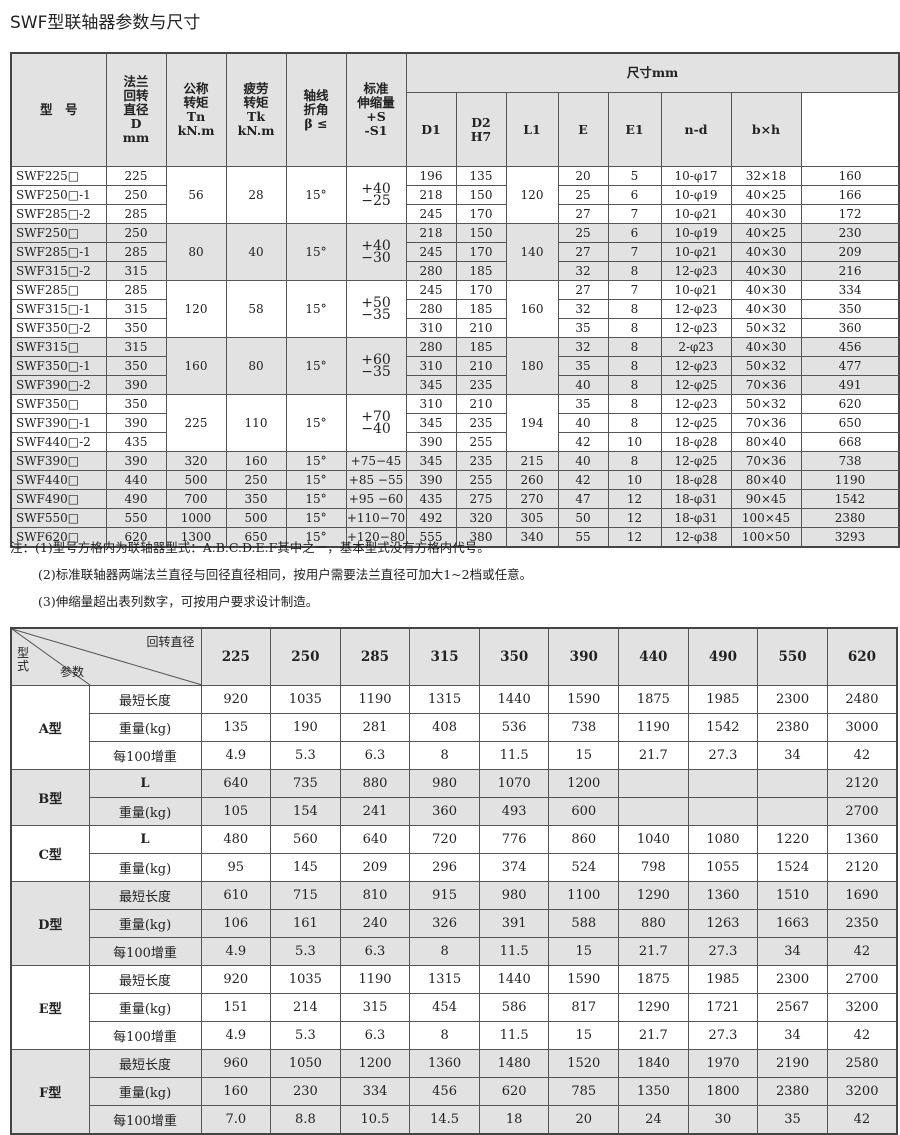 The width and height of the screenshot is (900, 1135). What do you see at coordinates (444, 811) in the screenshot?
I see `value-cell: 360` at bounding box center [444, 811].